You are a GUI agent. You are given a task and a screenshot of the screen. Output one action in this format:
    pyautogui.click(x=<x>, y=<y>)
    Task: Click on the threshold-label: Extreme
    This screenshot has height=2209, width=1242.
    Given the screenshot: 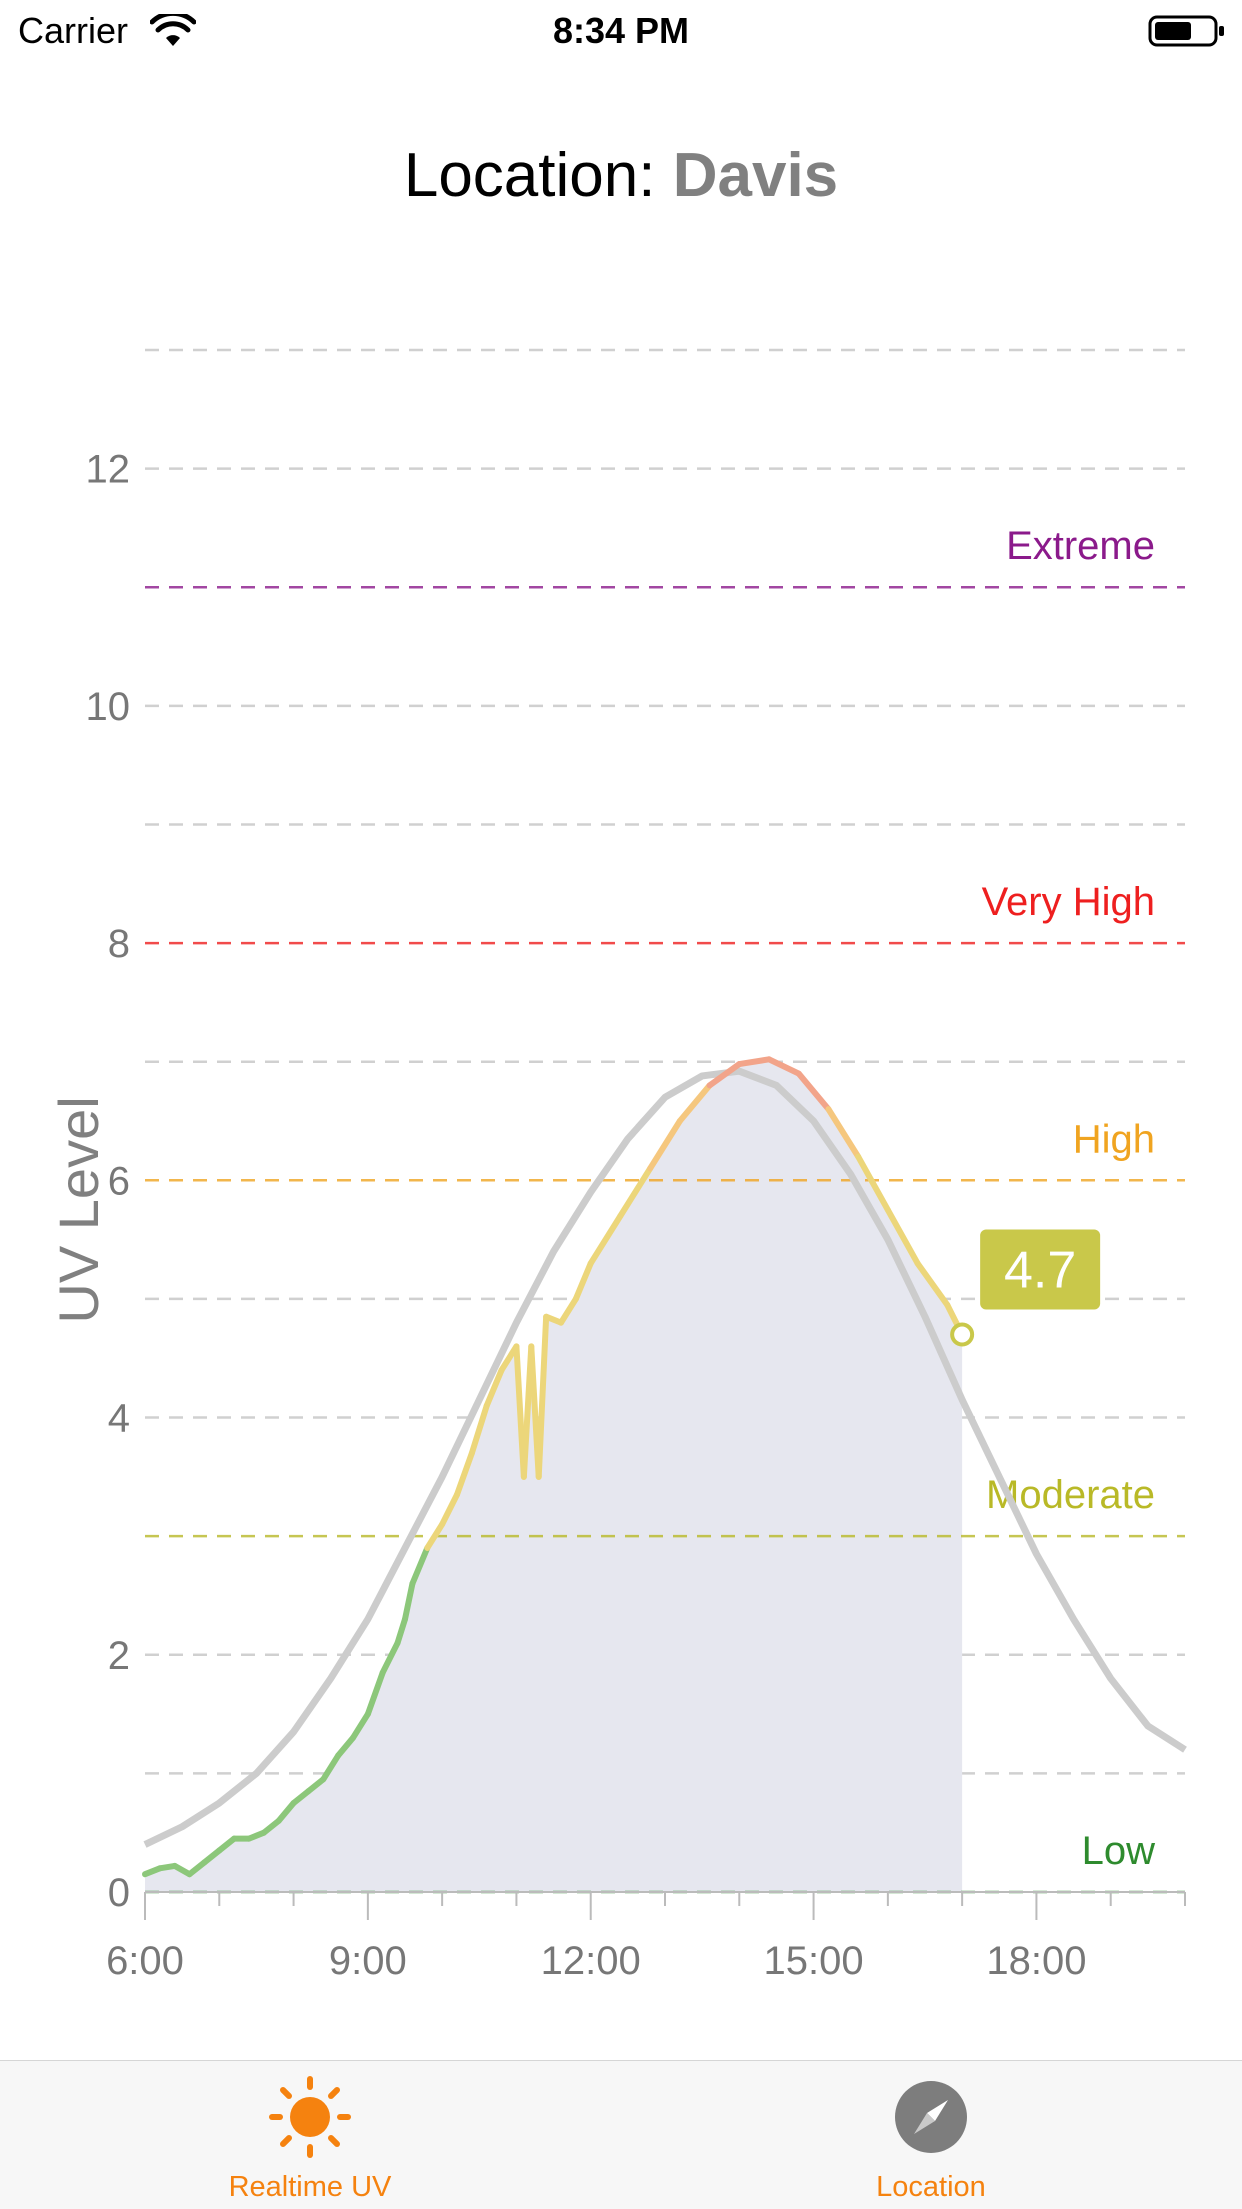 What is the action you would take?
    pyautogui.click(x=1080, y=546)
    